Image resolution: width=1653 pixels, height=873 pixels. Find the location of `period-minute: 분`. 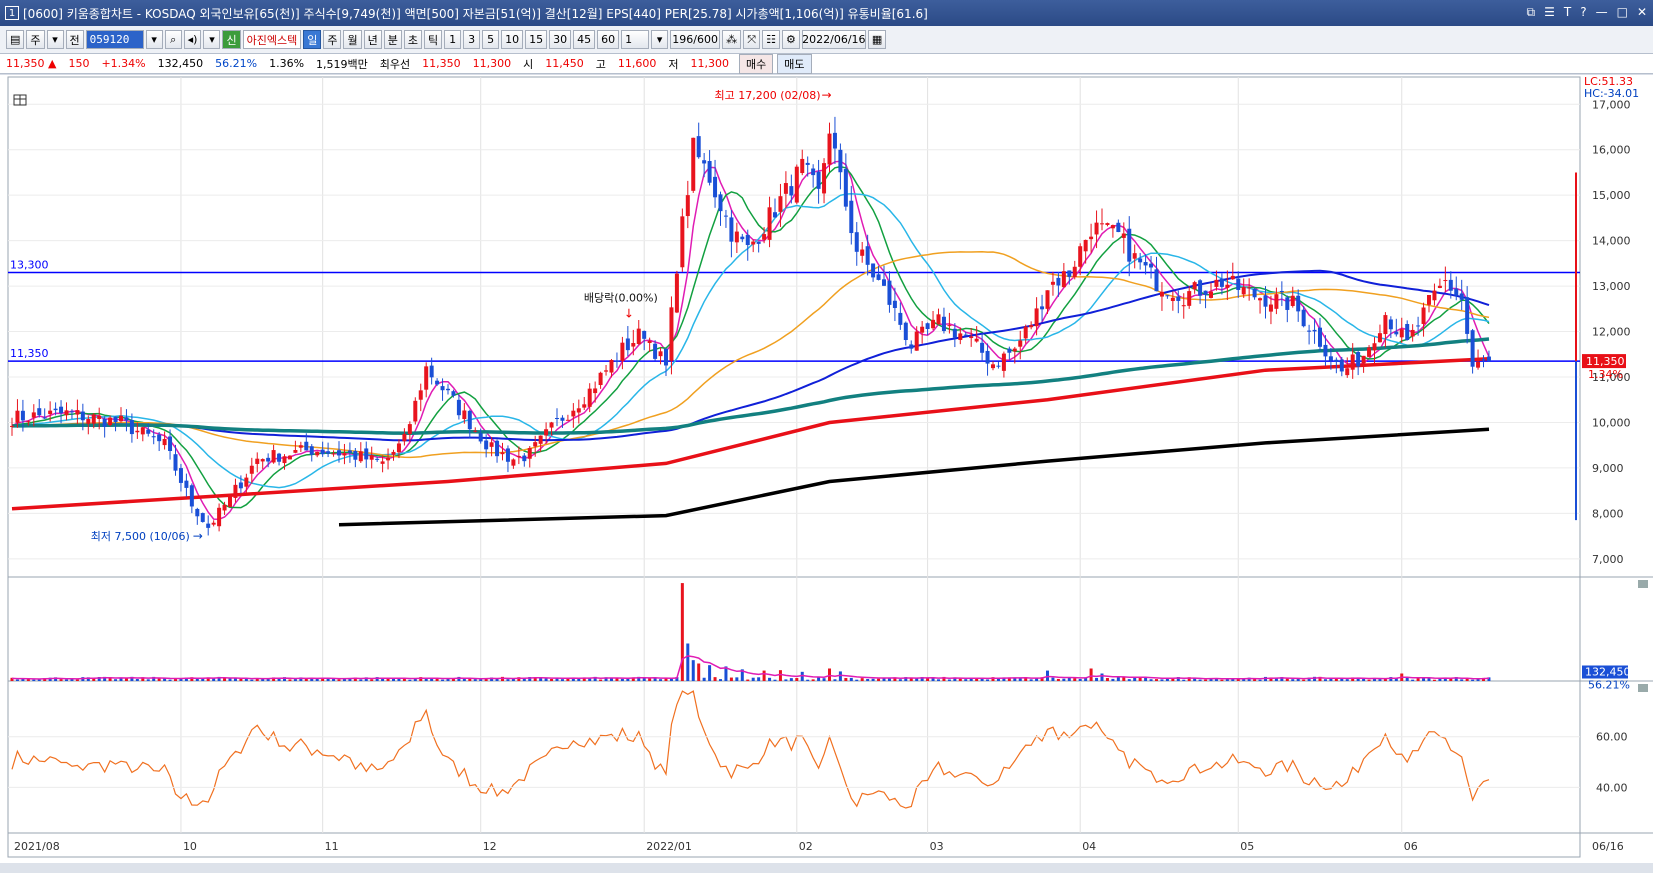

period-minute: 분 is located at coordinates (392, 39).